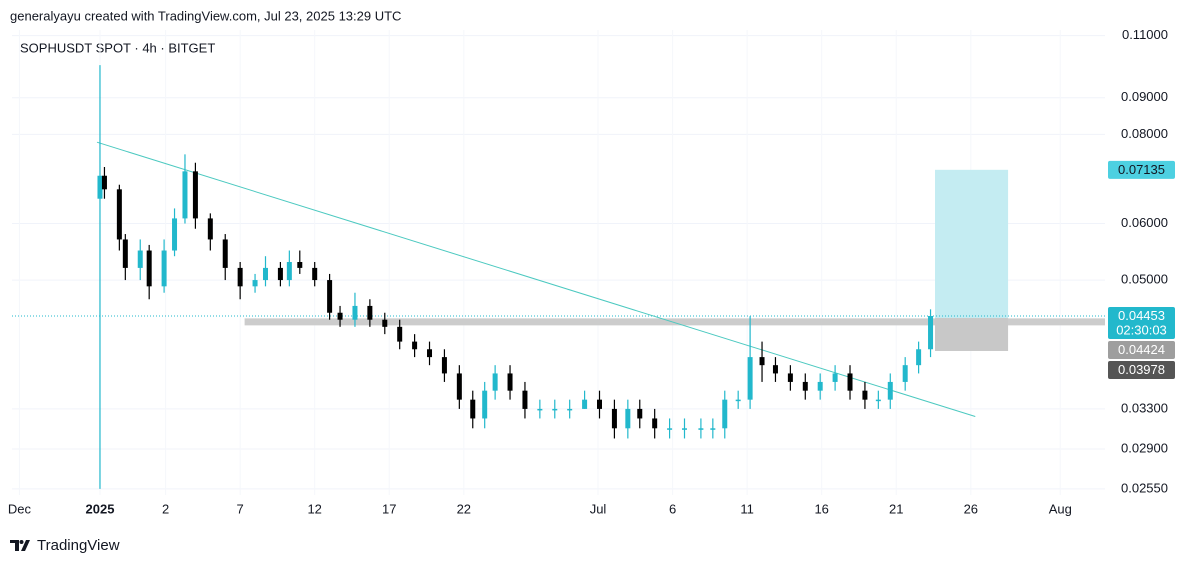 This screenshot has width=1200, height=566. Describe the element at coordinates (1141, 329) in the screenshot. I see `countdown: 02:30:03` at that location.